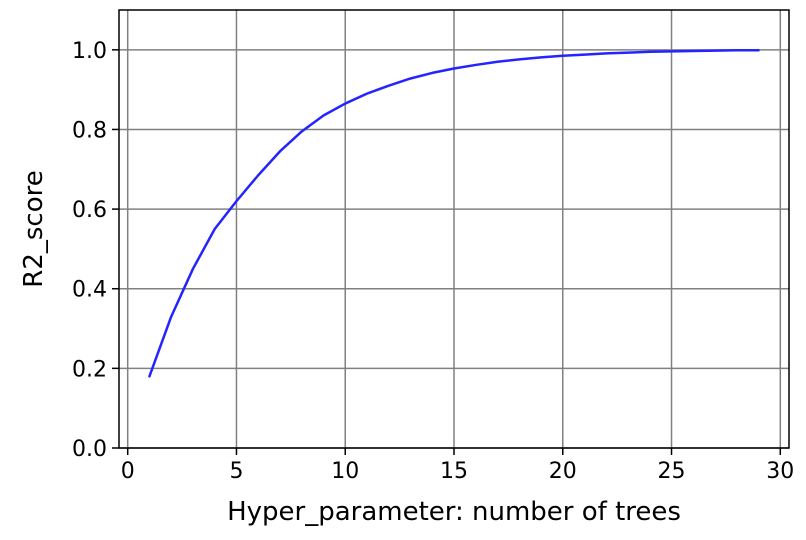 The width and height of the screenshot is (806, 540). What do you see at coordinates (236, 471) in the screenshot?
I see `x-tick-label: 5` at bounding box center [236, 471].